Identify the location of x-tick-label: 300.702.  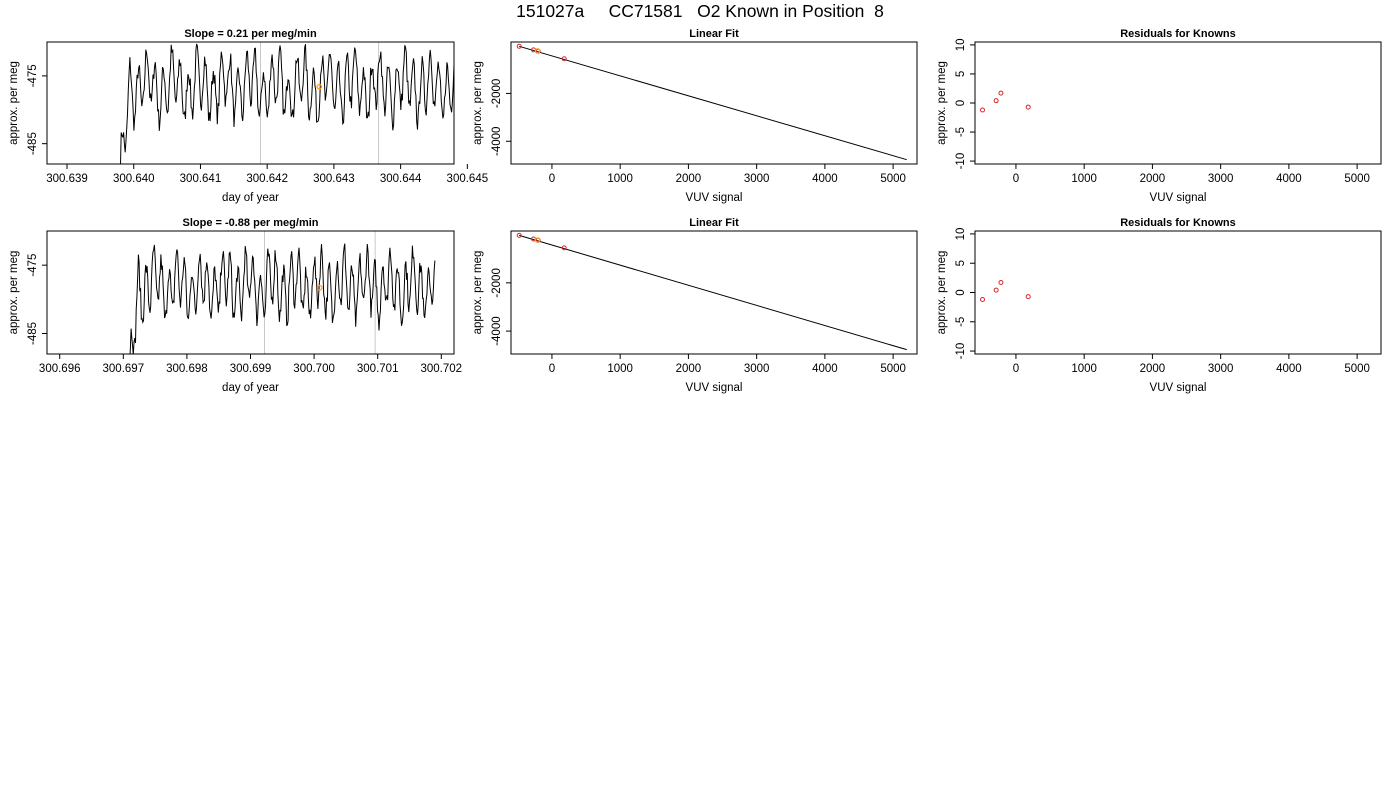
(441, 369).